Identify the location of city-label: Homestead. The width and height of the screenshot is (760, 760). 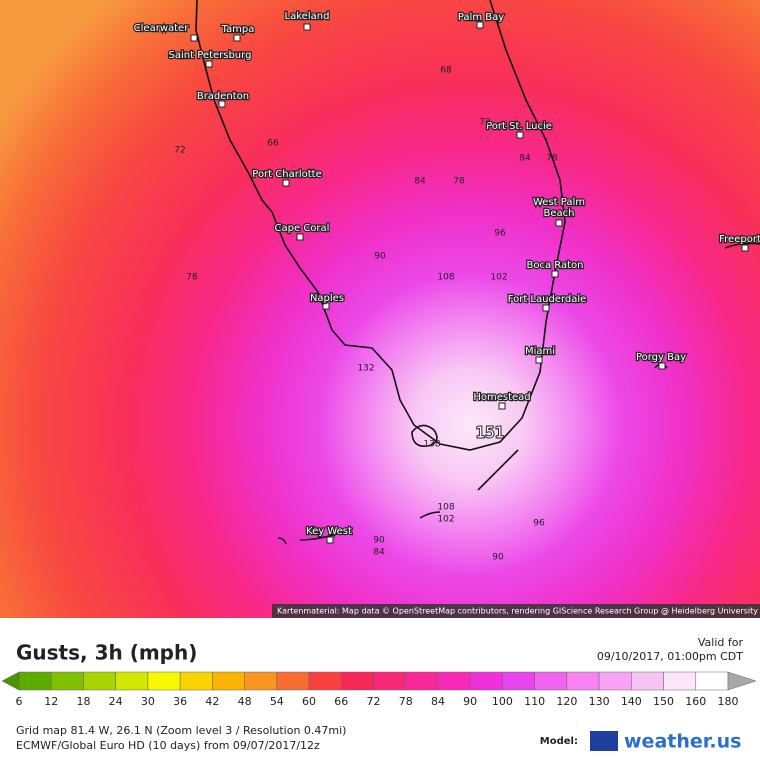
(501, 397).